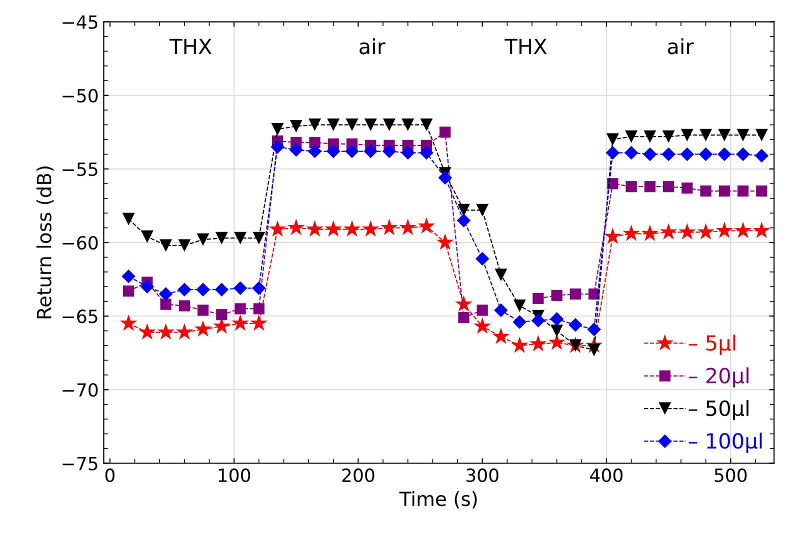 The image size is (798, 545). I want to click on y-tick-label: −70, so click(80, 390).